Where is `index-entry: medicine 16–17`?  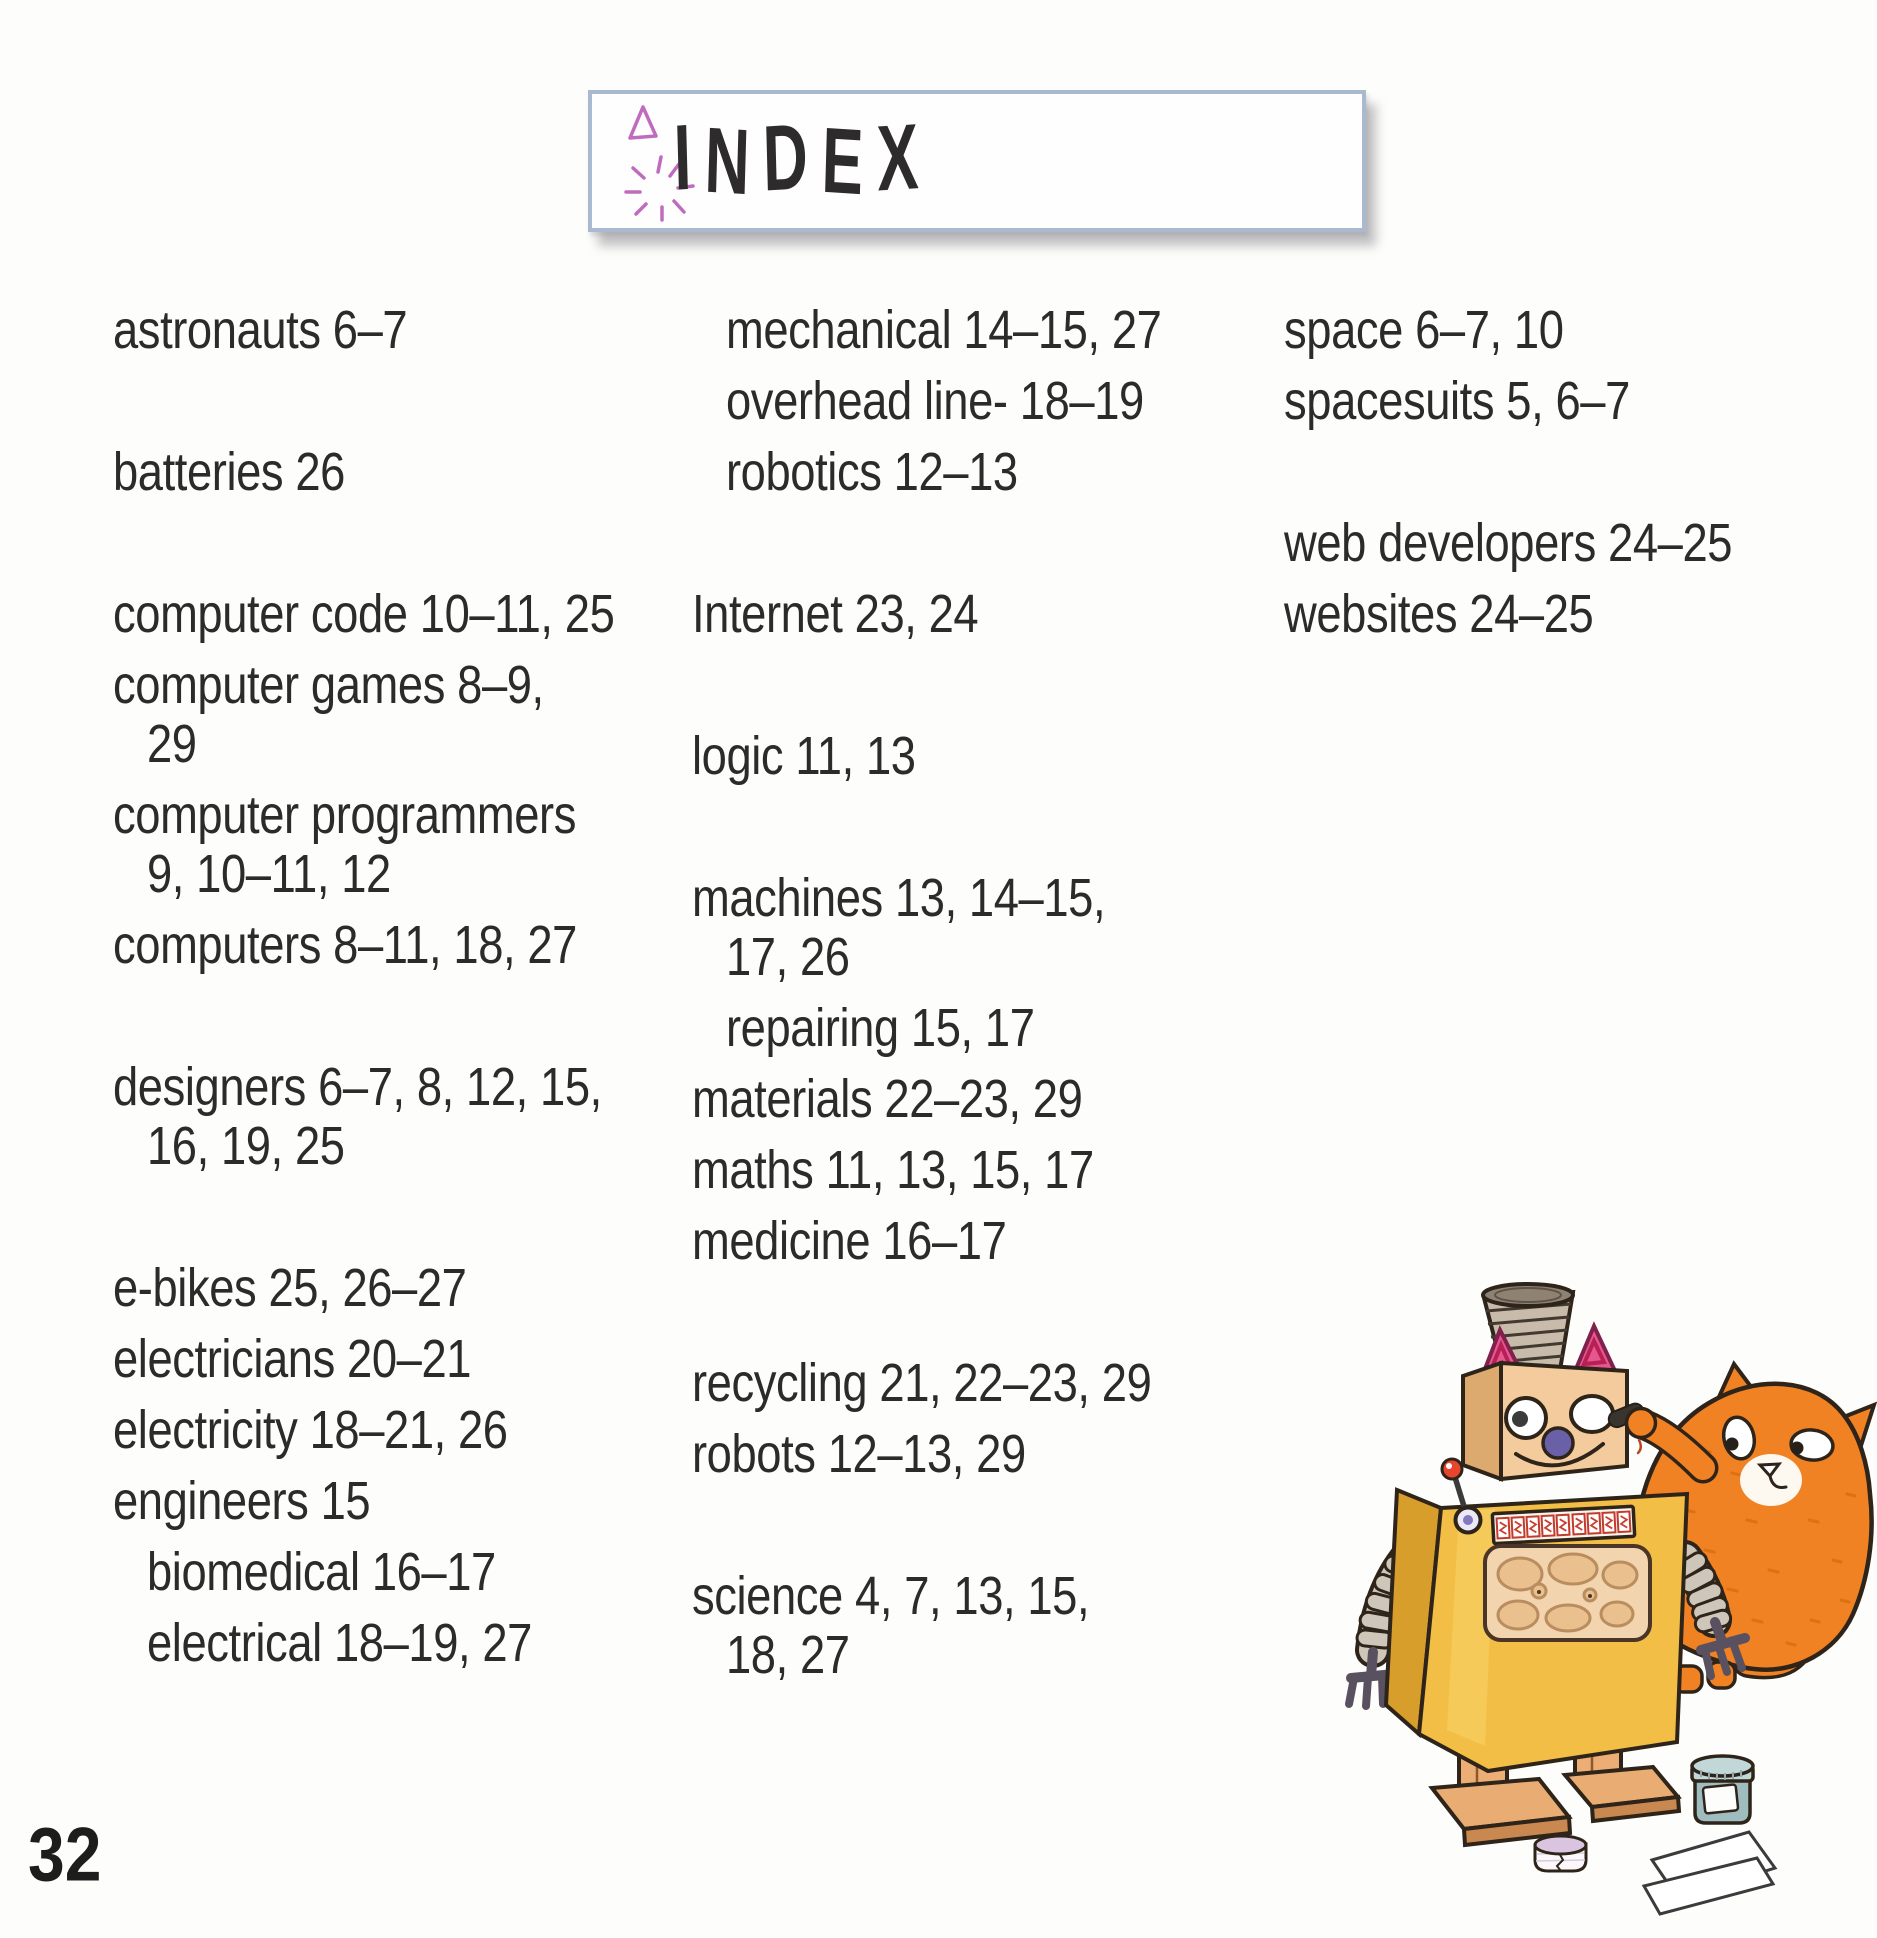
index-entry: medicine 16–17 is located at coordinates (849, 1241).